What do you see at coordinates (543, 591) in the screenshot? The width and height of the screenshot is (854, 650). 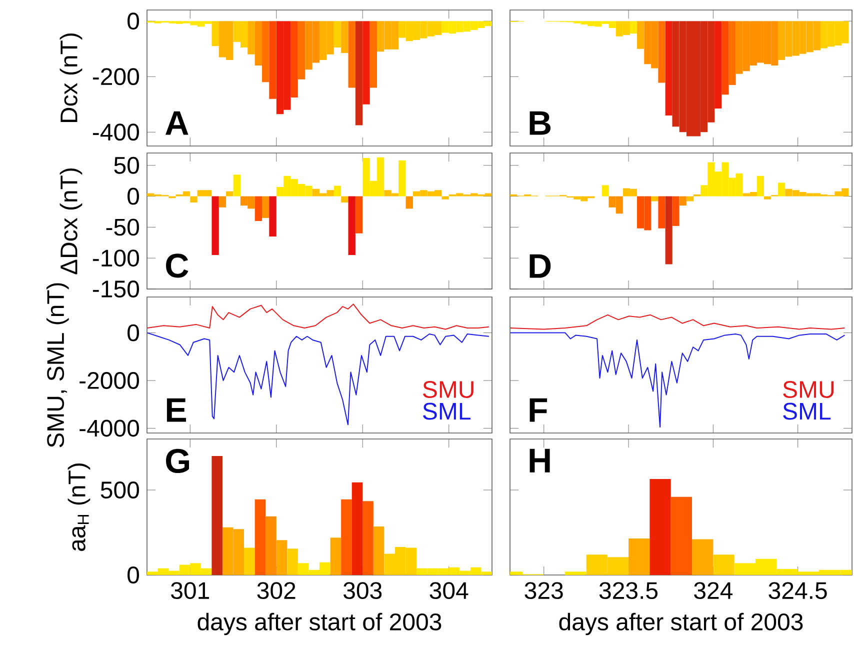 I see `x-tick-label: 323` at bounding box center [543, 591].